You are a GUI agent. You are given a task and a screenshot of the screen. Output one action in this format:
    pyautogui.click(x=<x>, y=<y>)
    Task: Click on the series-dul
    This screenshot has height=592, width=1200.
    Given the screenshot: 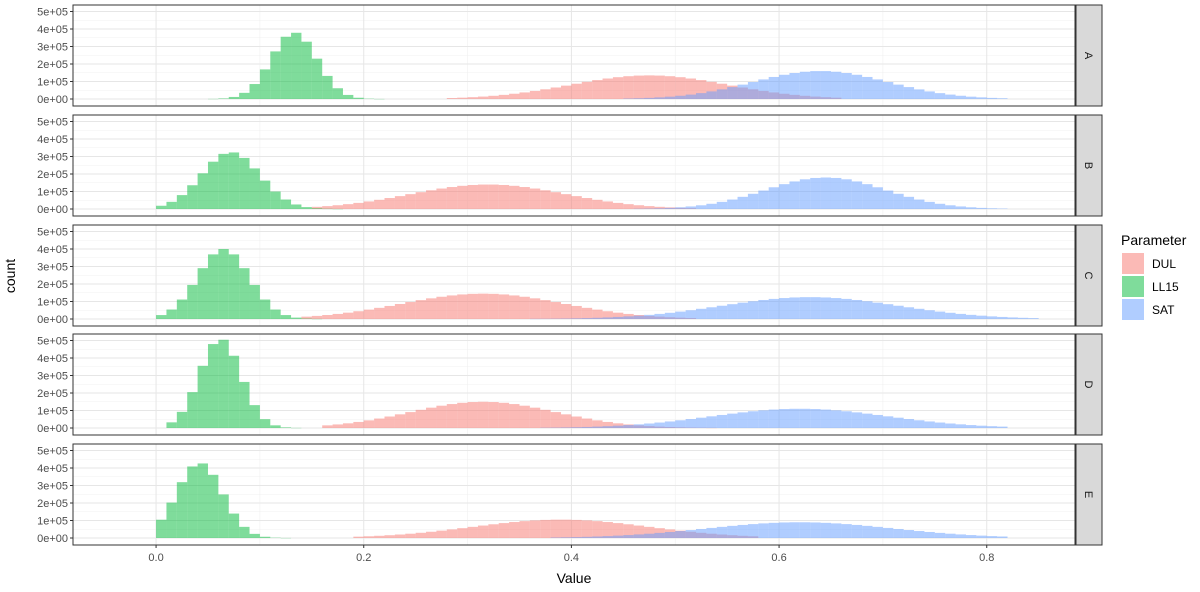 What is the action you would take?
    pyautogui.click(x=519, y=415)
    